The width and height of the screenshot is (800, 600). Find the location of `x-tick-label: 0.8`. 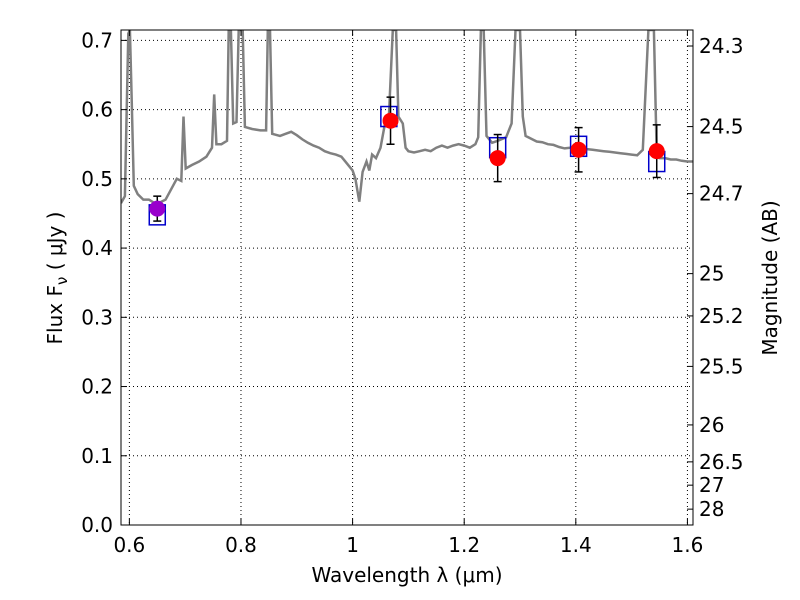

x-tick-label: 0.8 is located at coordinates (241, 545).